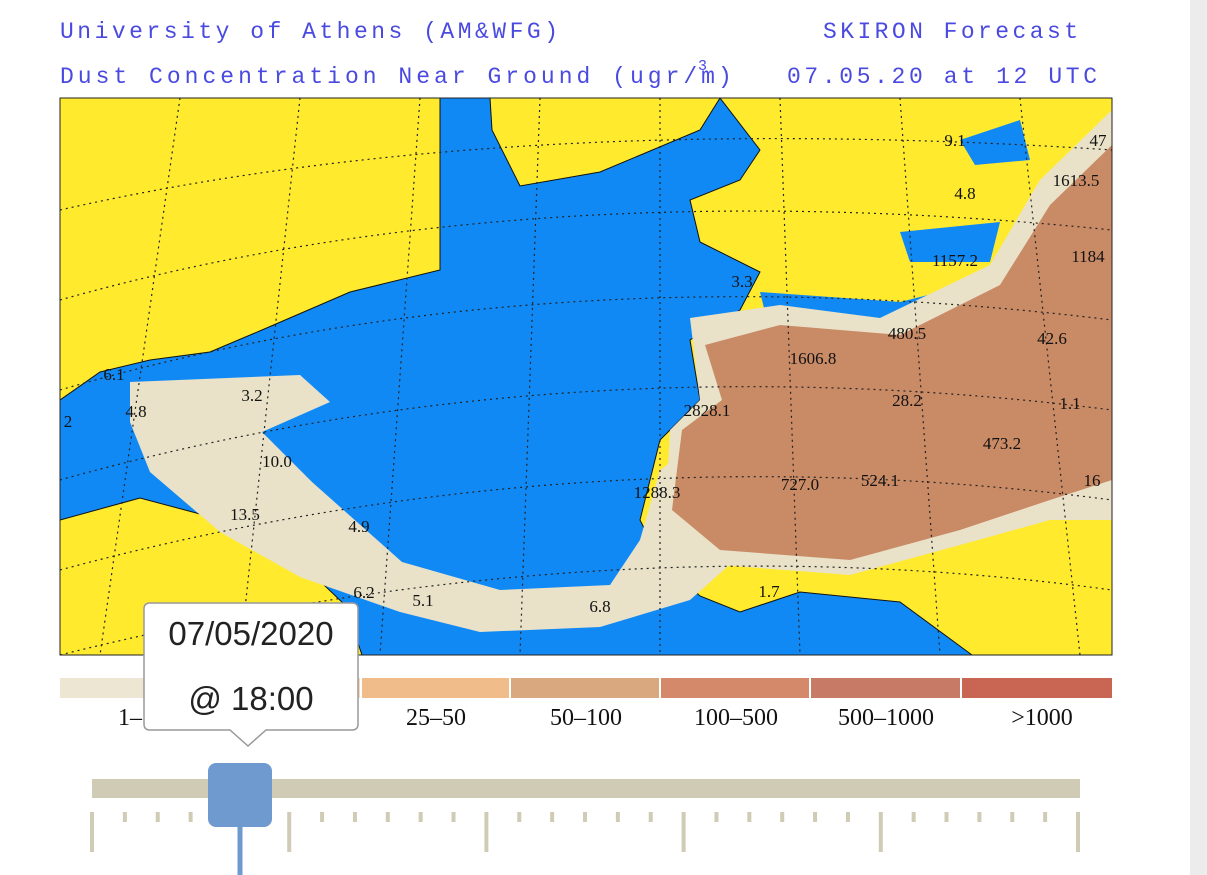  Describe the element at coordinates (741, 281) in the screenshot. I see `map-label: 3.3` at that location.